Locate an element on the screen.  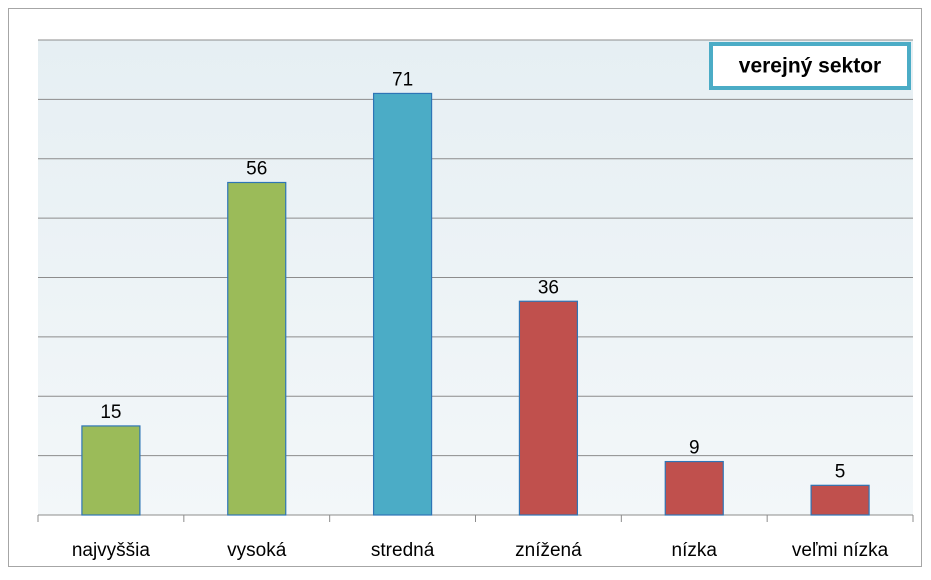
data-label: 71 is located at coordinates (402, 79).